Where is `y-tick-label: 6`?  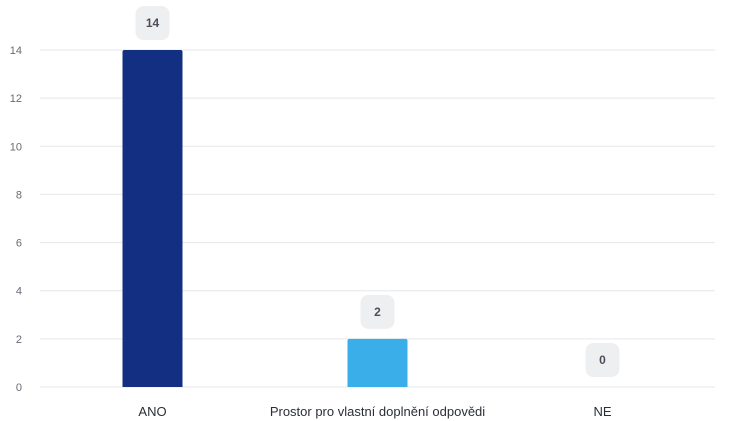 y-tick-label: 6 is located at coordinates (19, 244).